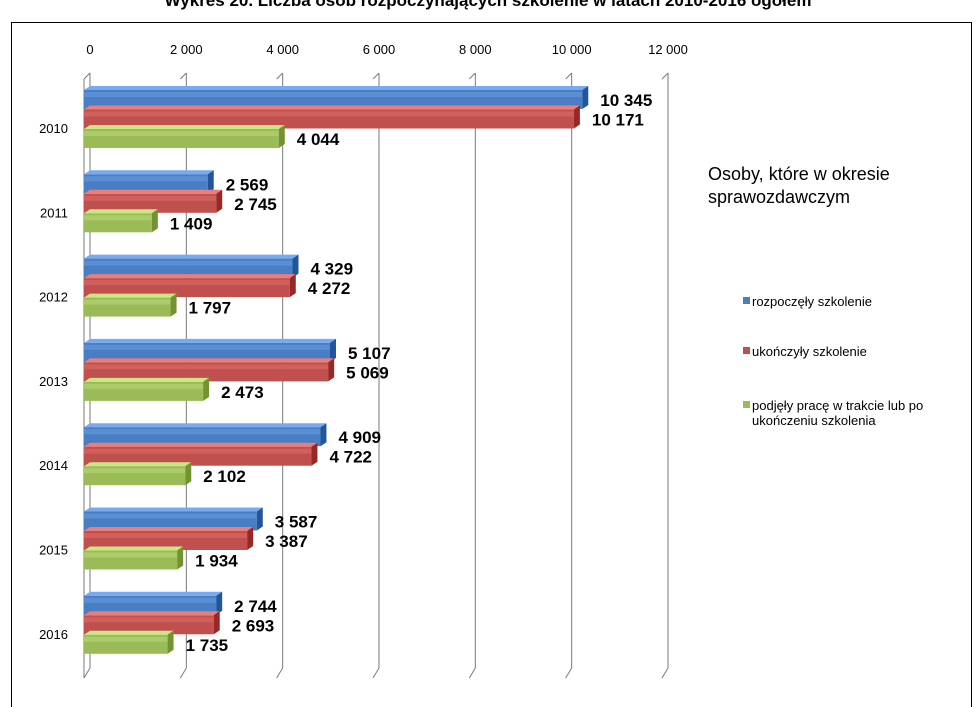 This screenshot has height=707, width=977. Describe the element at coordinates (572, 49) in the screenshot. I see `x-tick-label: 10 000` at that location.